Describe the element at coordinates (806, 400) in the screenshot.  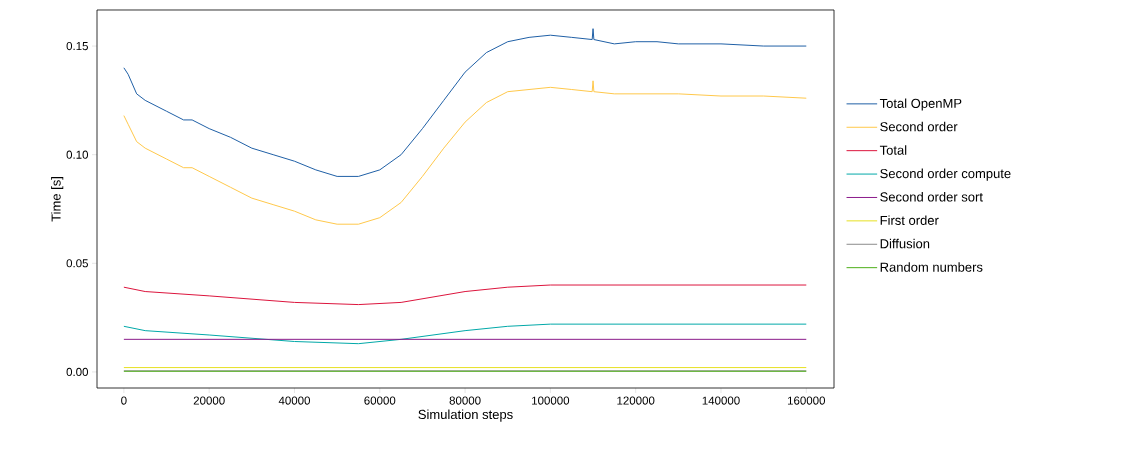
I see `x-tick-label: 160000` at that location.